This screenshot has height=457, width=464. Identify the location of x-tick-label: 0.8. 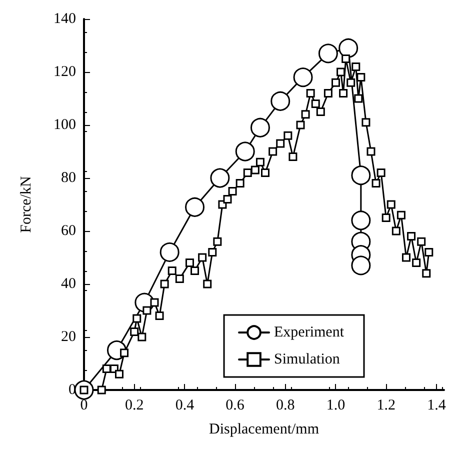
(285, 406).